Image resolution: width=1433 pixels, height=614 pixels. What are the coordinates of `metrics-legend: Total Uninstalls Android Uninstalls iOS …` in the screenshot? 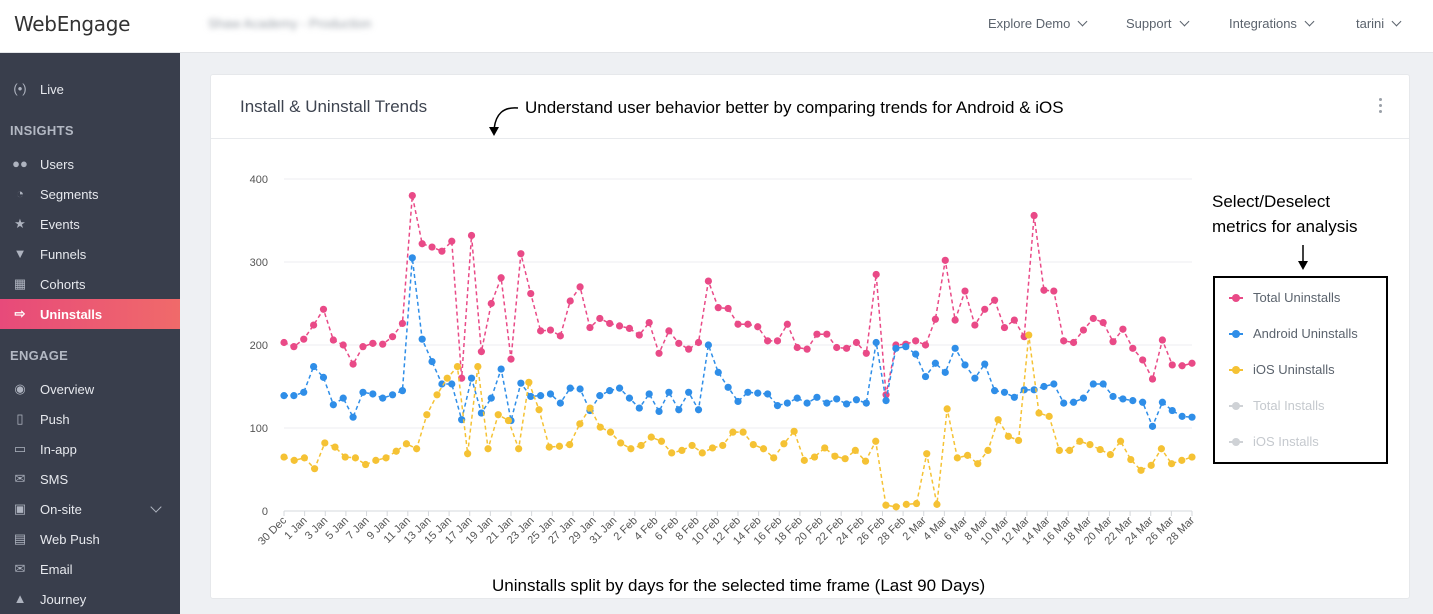 It's located at (1300, 370).